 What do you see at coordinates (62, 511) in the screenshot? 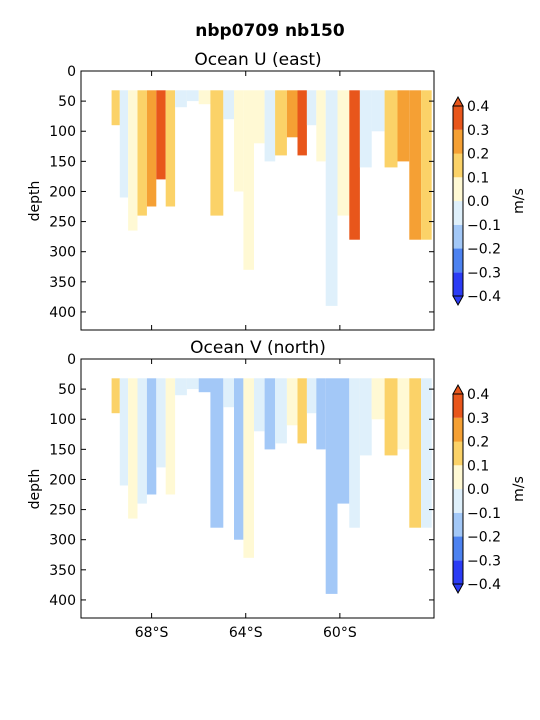
I see `y-tick-label: 250` at bounding box center [62, 511].